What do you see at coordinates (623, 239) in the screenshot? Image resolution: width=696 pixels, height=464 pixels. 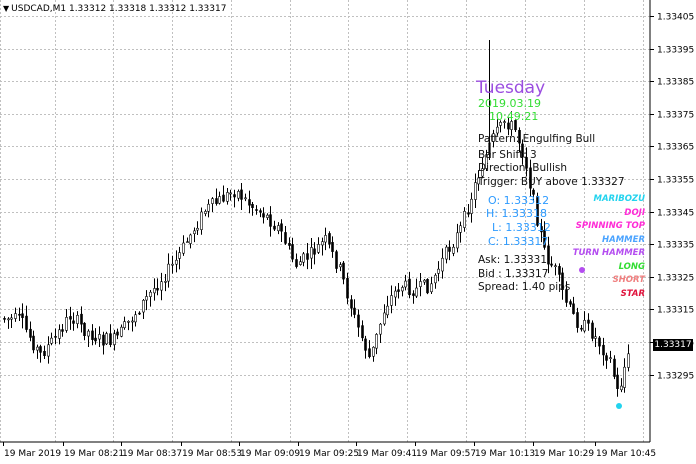 I see `tag-hammer: HAMMER` at bounding box center [623, 239].